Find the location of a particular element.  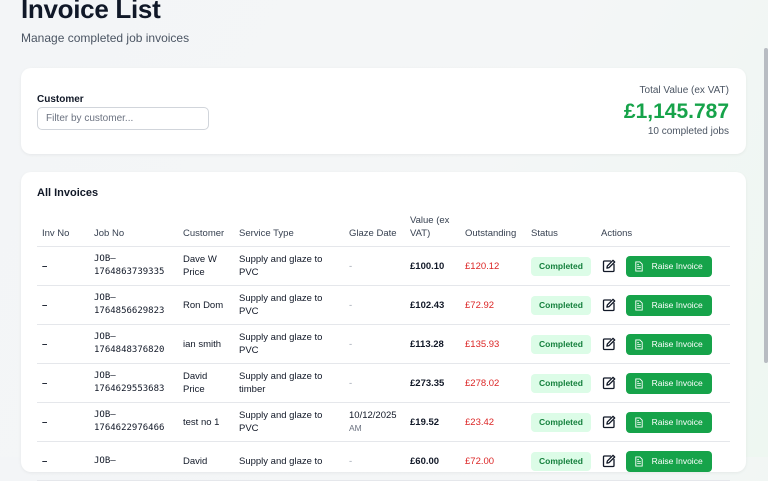

customer-filter-label: Customer is located at coordinates (60, 99).